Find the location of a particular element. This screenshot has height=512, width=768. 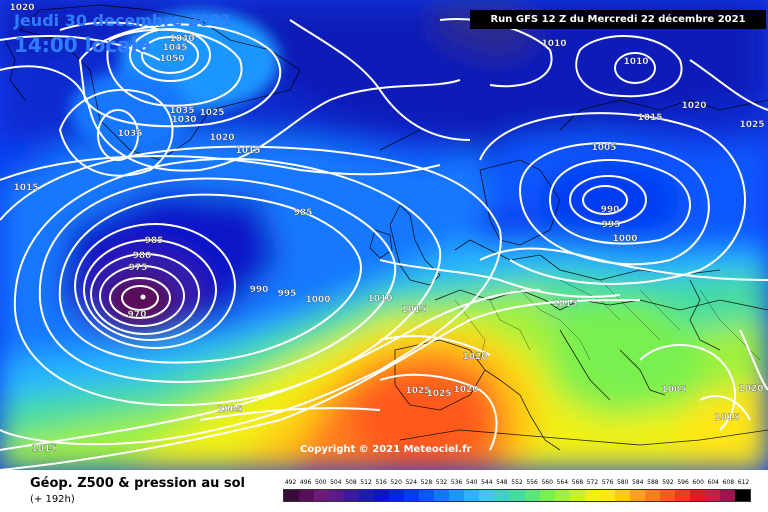

isobar-label: 980 is located at coordinates (142, 256).